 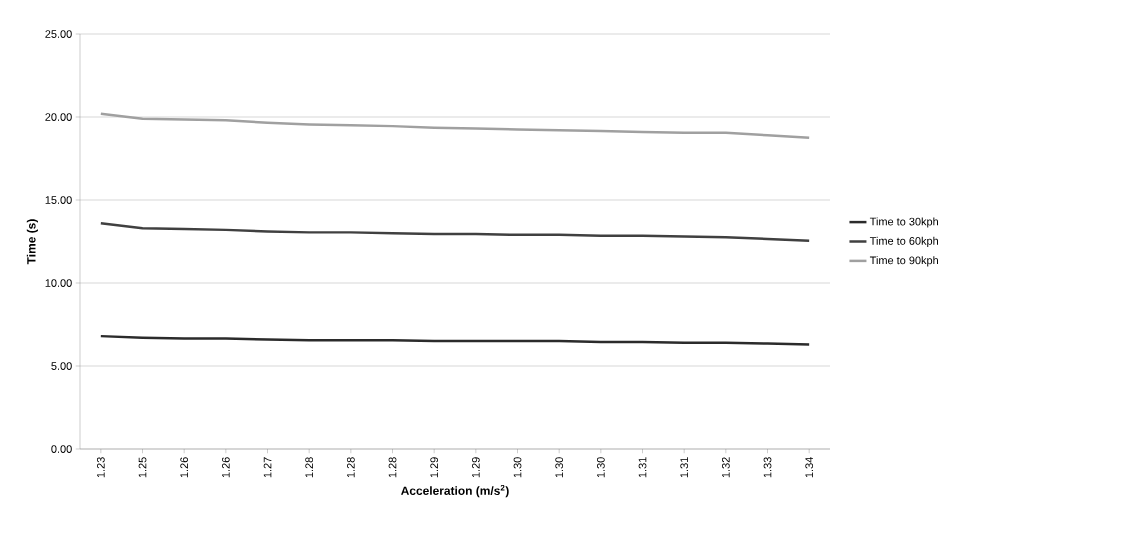 I want to click on x-tick-label: 1.23, so click(x=100, y=467).